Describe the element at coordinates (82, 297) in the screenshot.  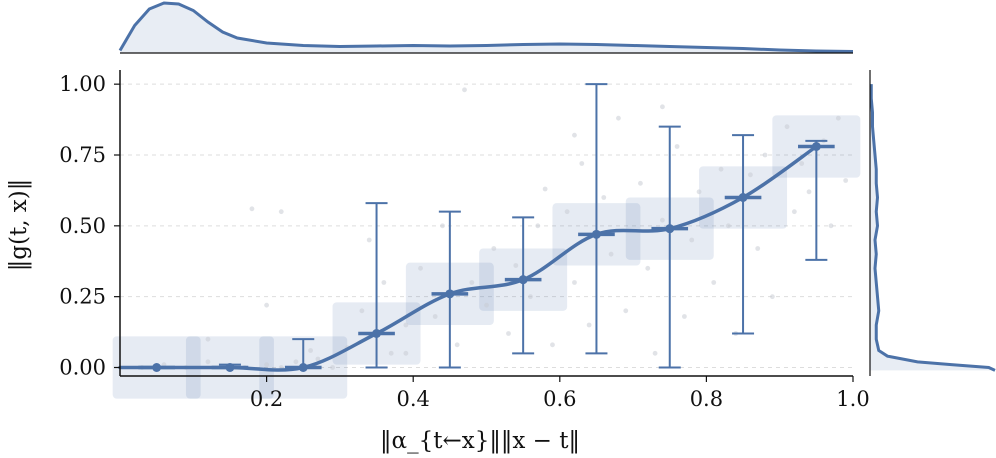
I see `y-tick-label: 0.25` at that location.